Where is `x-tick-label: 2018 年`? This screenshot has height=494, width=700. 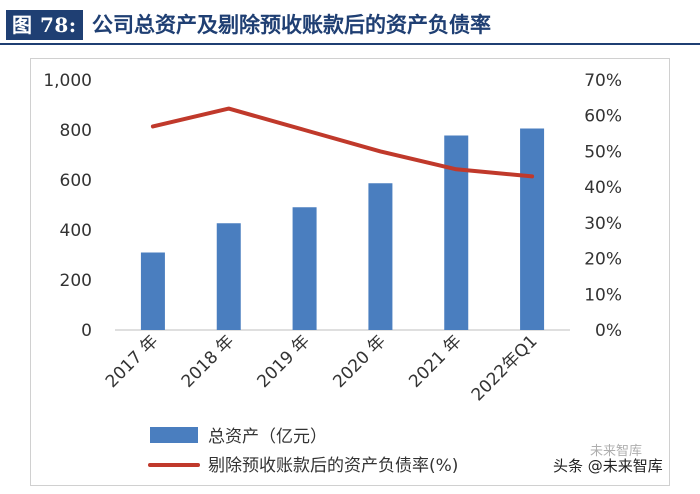
x-tick-label: 2018 年 is located at coordinates (208, 361).